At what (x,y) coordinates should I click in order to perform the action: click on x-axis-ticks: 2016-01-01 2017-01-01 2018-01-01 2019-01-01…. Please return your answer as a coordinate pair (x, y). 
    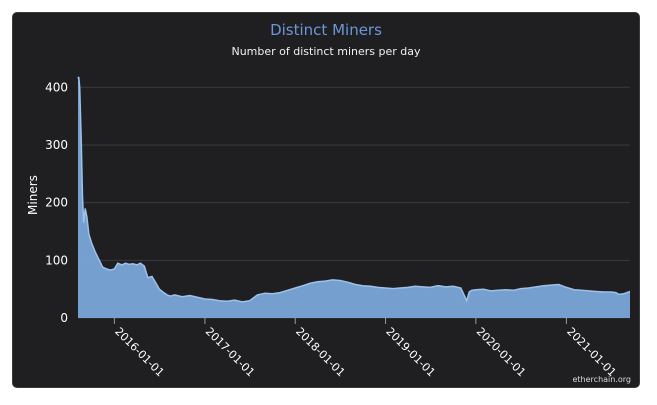
    Looking at the image, I should click on (365, 348).